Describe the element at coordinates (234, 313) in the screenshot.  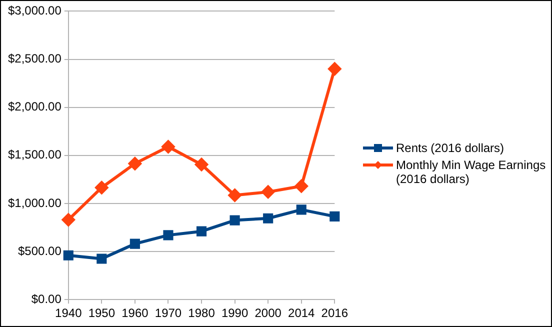
I see `x-tick-label: 1990` at that location.